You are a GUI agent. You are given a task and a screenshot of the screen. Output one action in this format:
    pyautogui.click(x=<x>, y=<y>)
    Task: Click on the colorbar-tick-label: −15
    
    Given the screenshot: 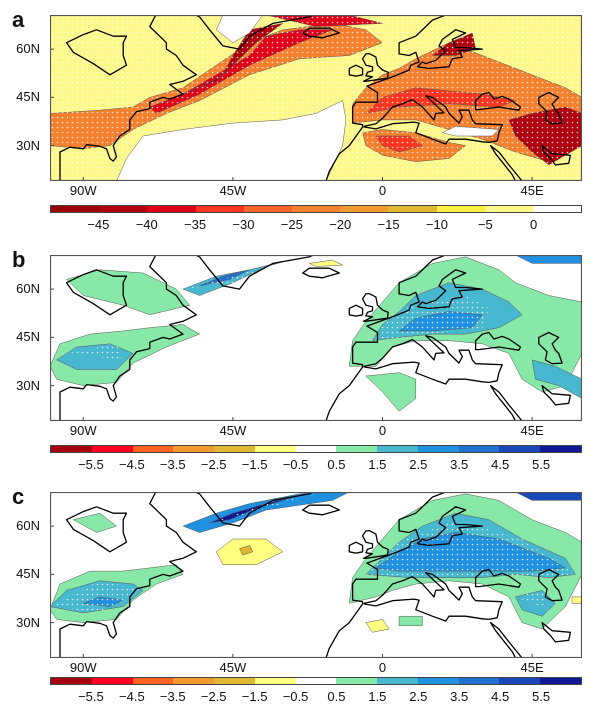 What is the action you would take?
    pyautogui.click(x=388, y=224)
    